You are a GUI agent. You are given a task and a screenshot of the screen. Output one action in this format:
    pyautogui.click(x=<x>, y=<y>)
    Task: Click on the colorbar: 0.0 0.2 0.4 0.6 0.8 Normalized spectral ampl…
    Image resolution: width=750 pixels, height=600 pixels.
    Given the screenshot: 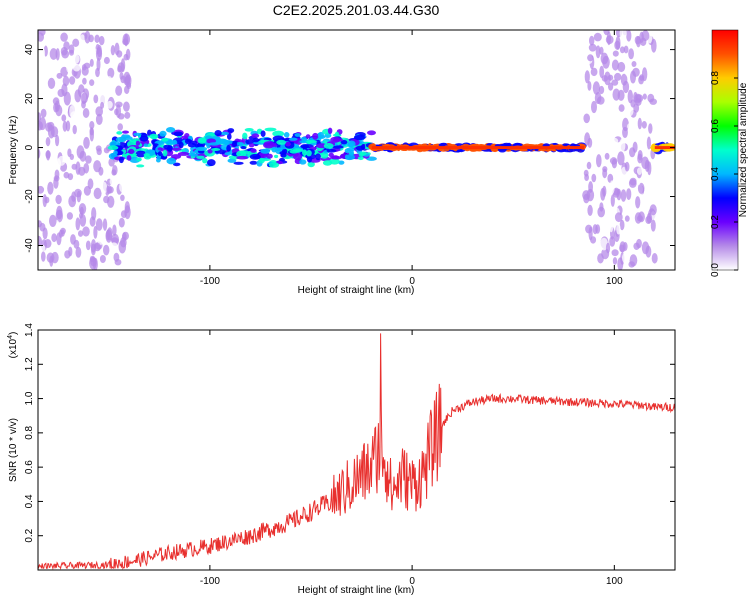 What is the action you would take?
    pyautogui.click(x=729, y=153)
    